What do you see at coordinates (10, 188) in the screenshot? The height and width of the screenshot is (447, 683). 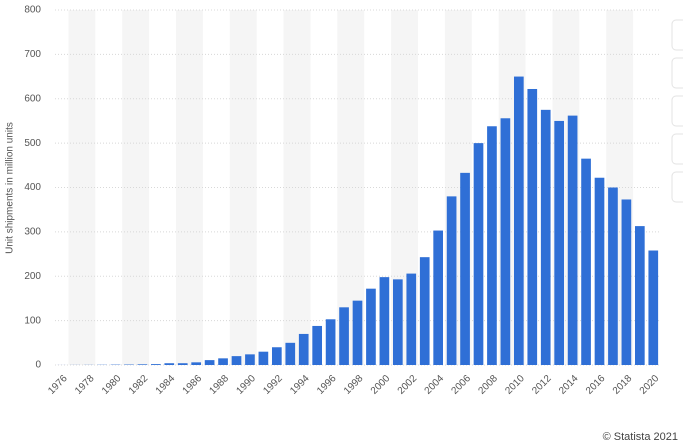 I see `y-axis-label: Unit shipments in million units` at bounding box center [10, 188].